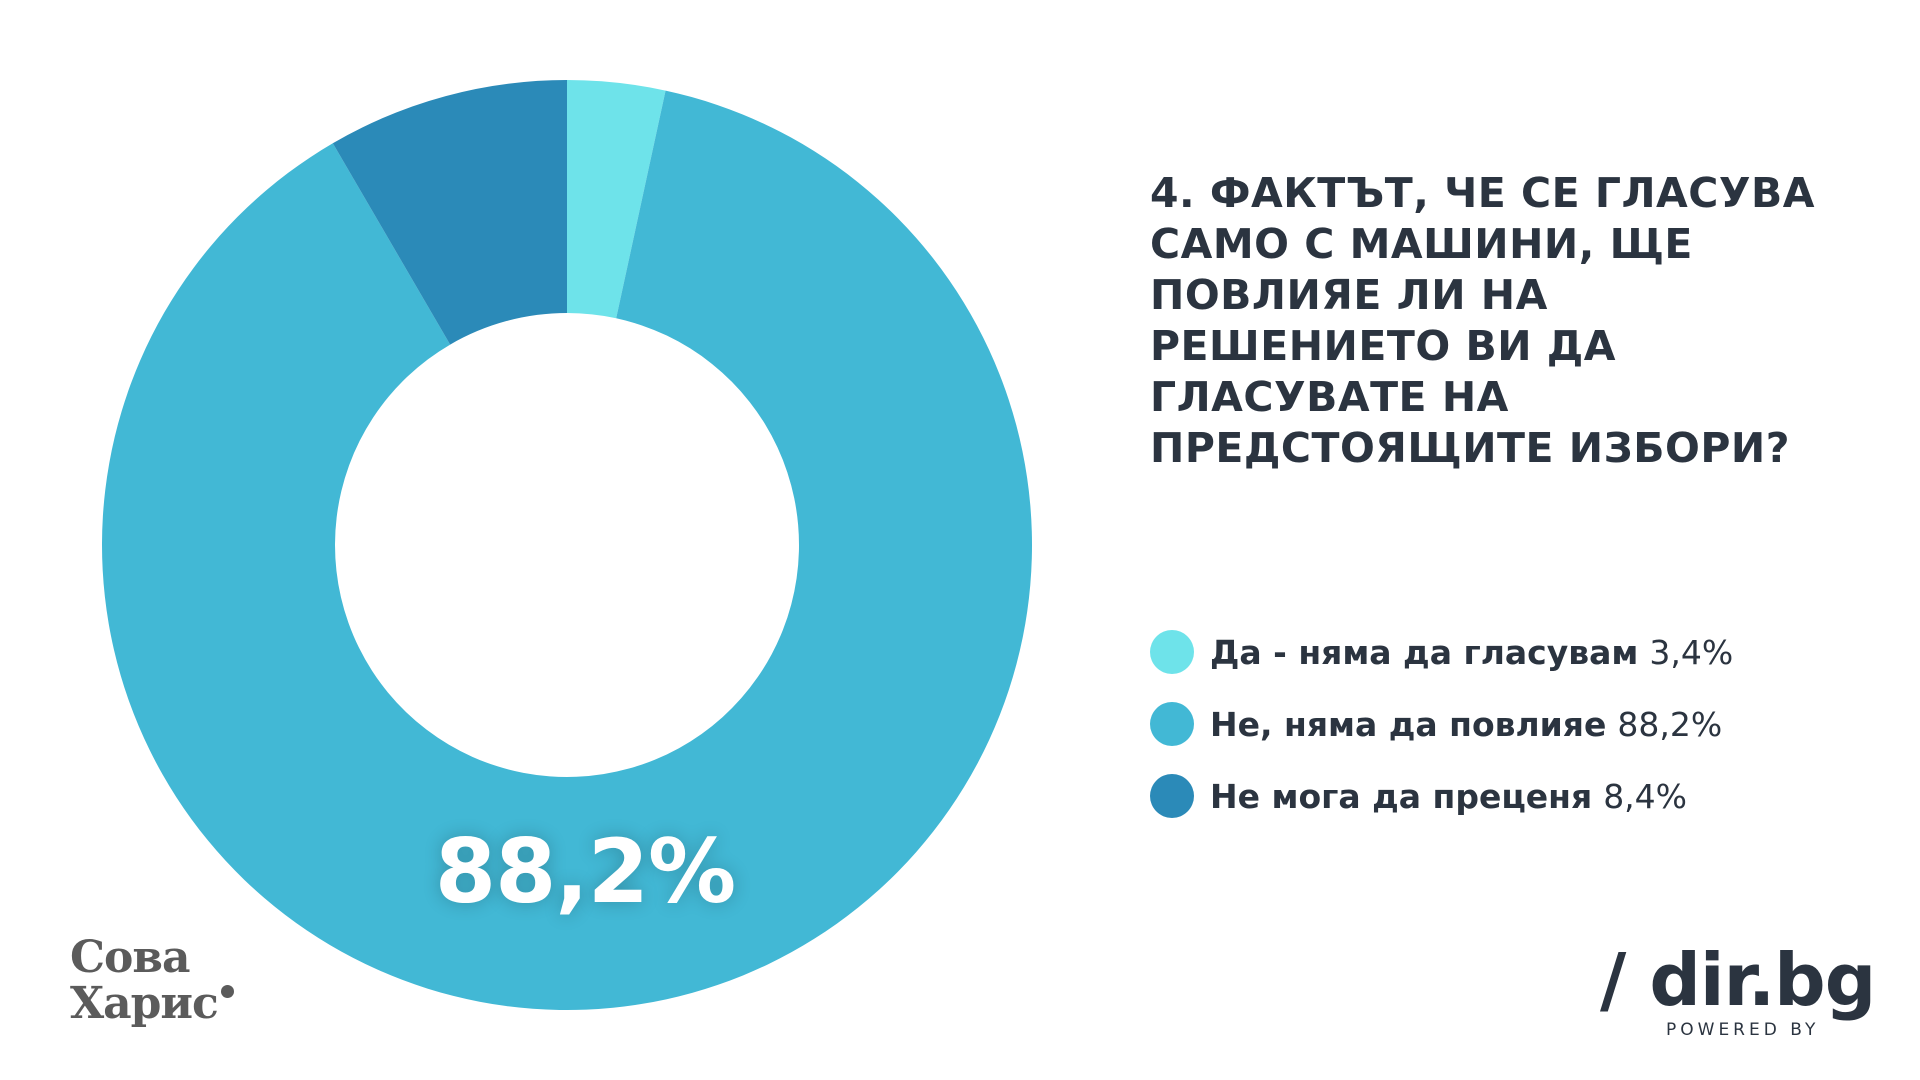 The height and width of the screenshot is (1080, 1920). Describe the element at coordinates (1645, 796) in the screenshot. I see `legend-value: 8,4%` at that location.